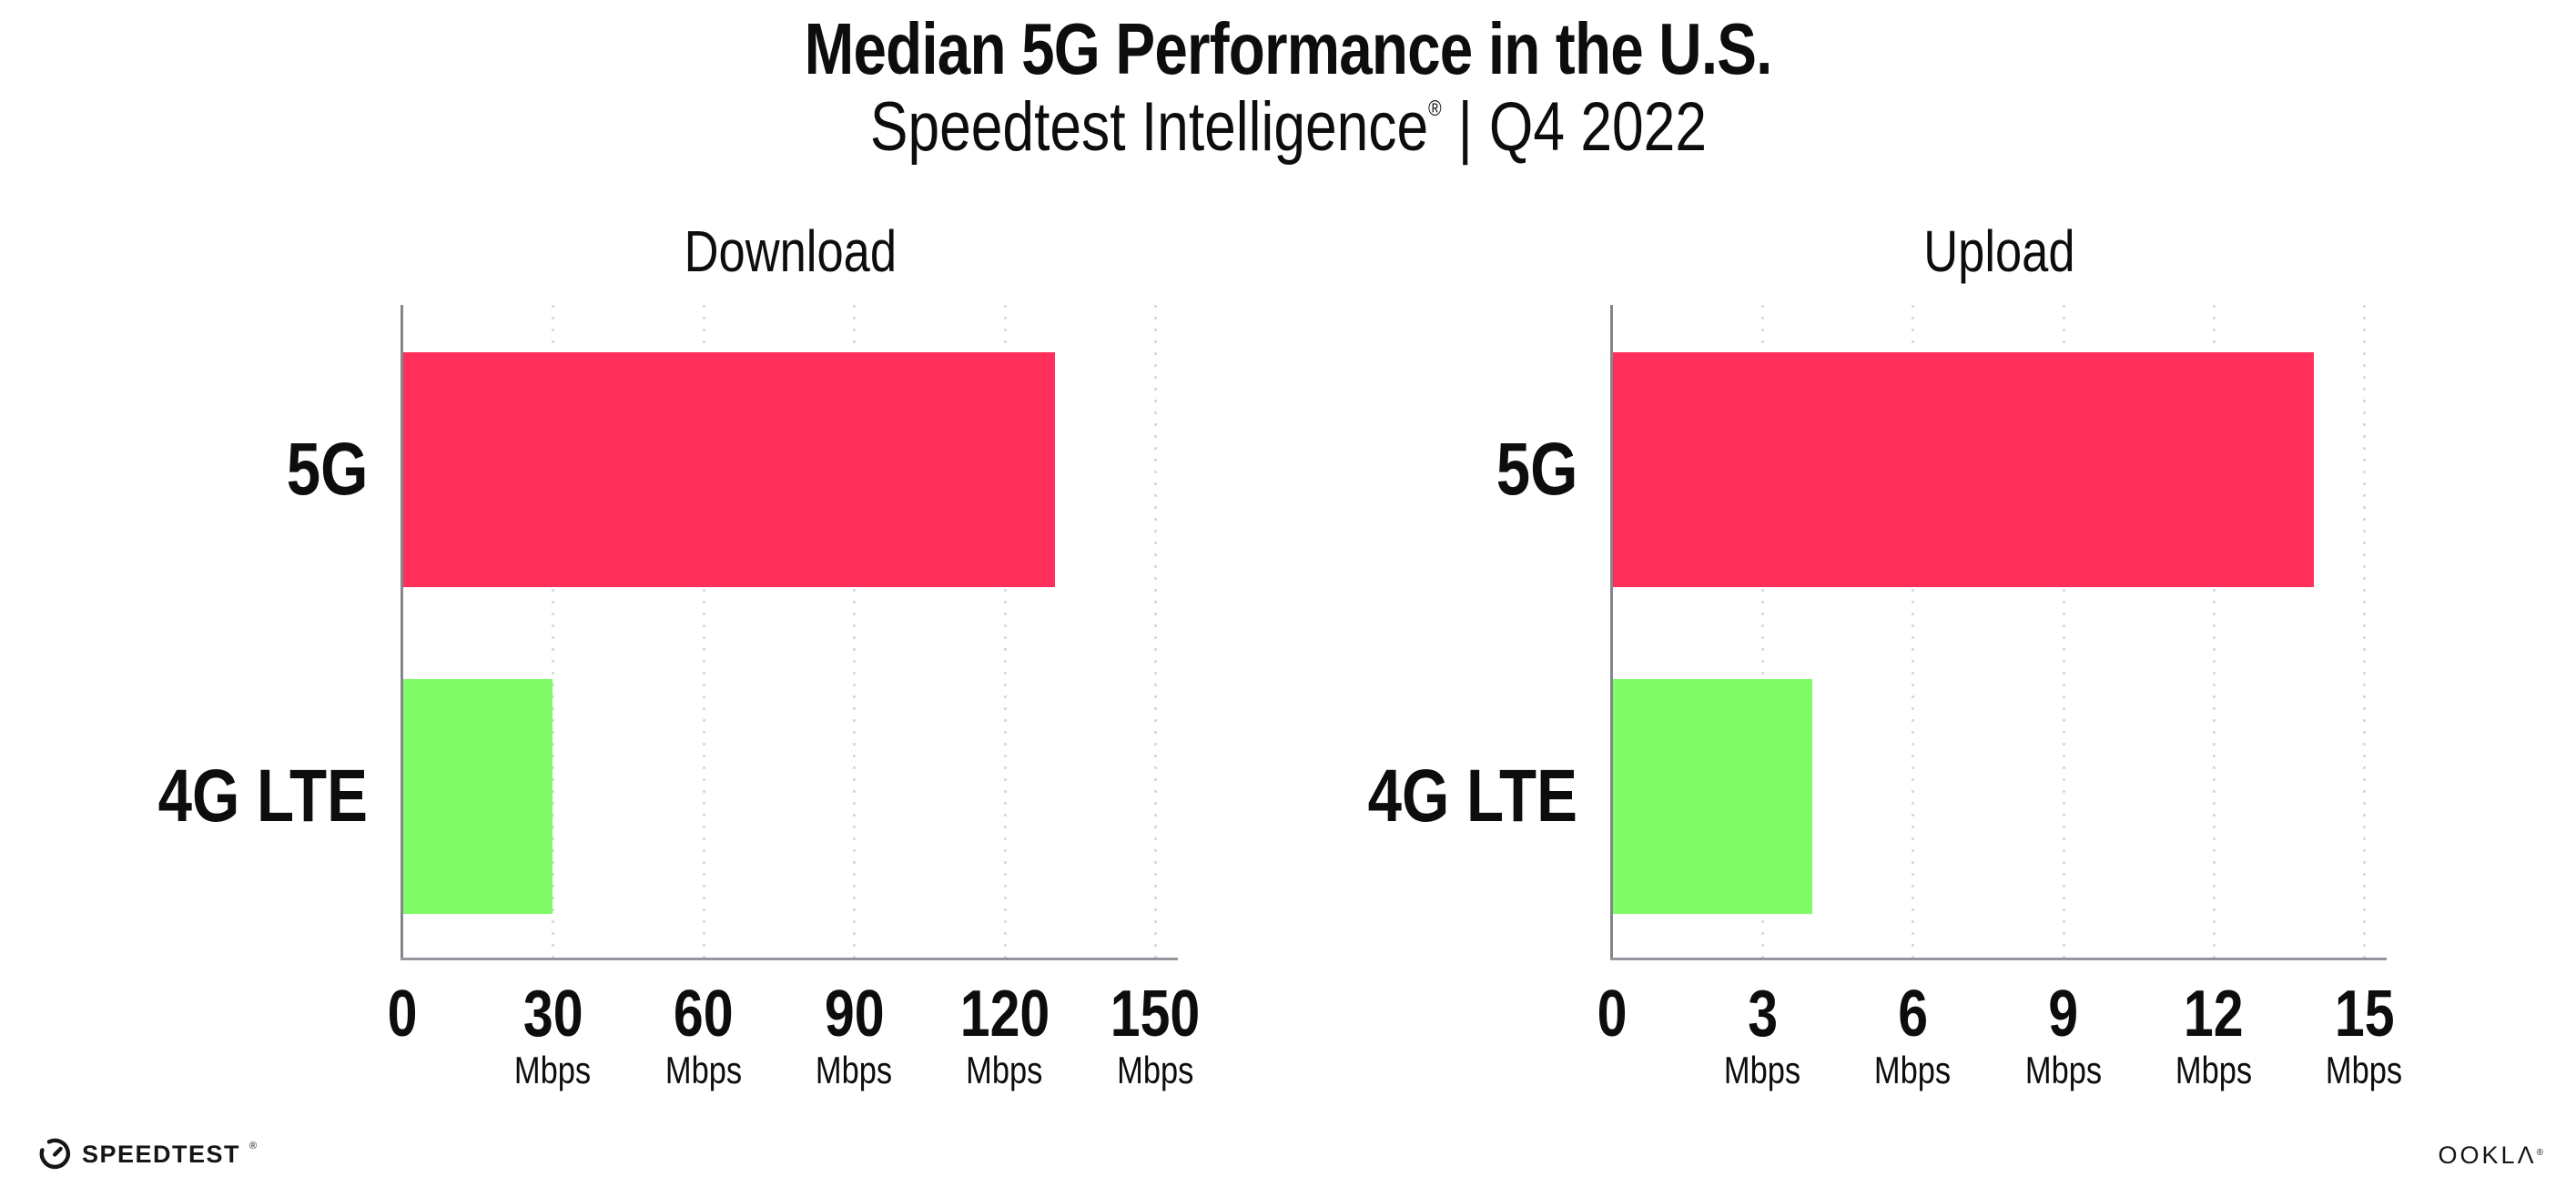  Describe the element at coordinates (402, 633) in the screenshot. I see `download-y-axis` at that location.